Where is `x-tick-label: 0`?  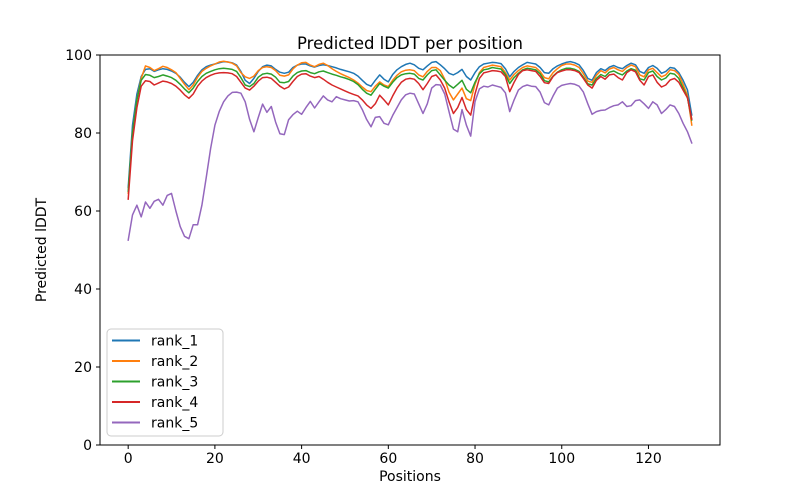 x-tick-label: 0 is located at coordinates (128, 459).